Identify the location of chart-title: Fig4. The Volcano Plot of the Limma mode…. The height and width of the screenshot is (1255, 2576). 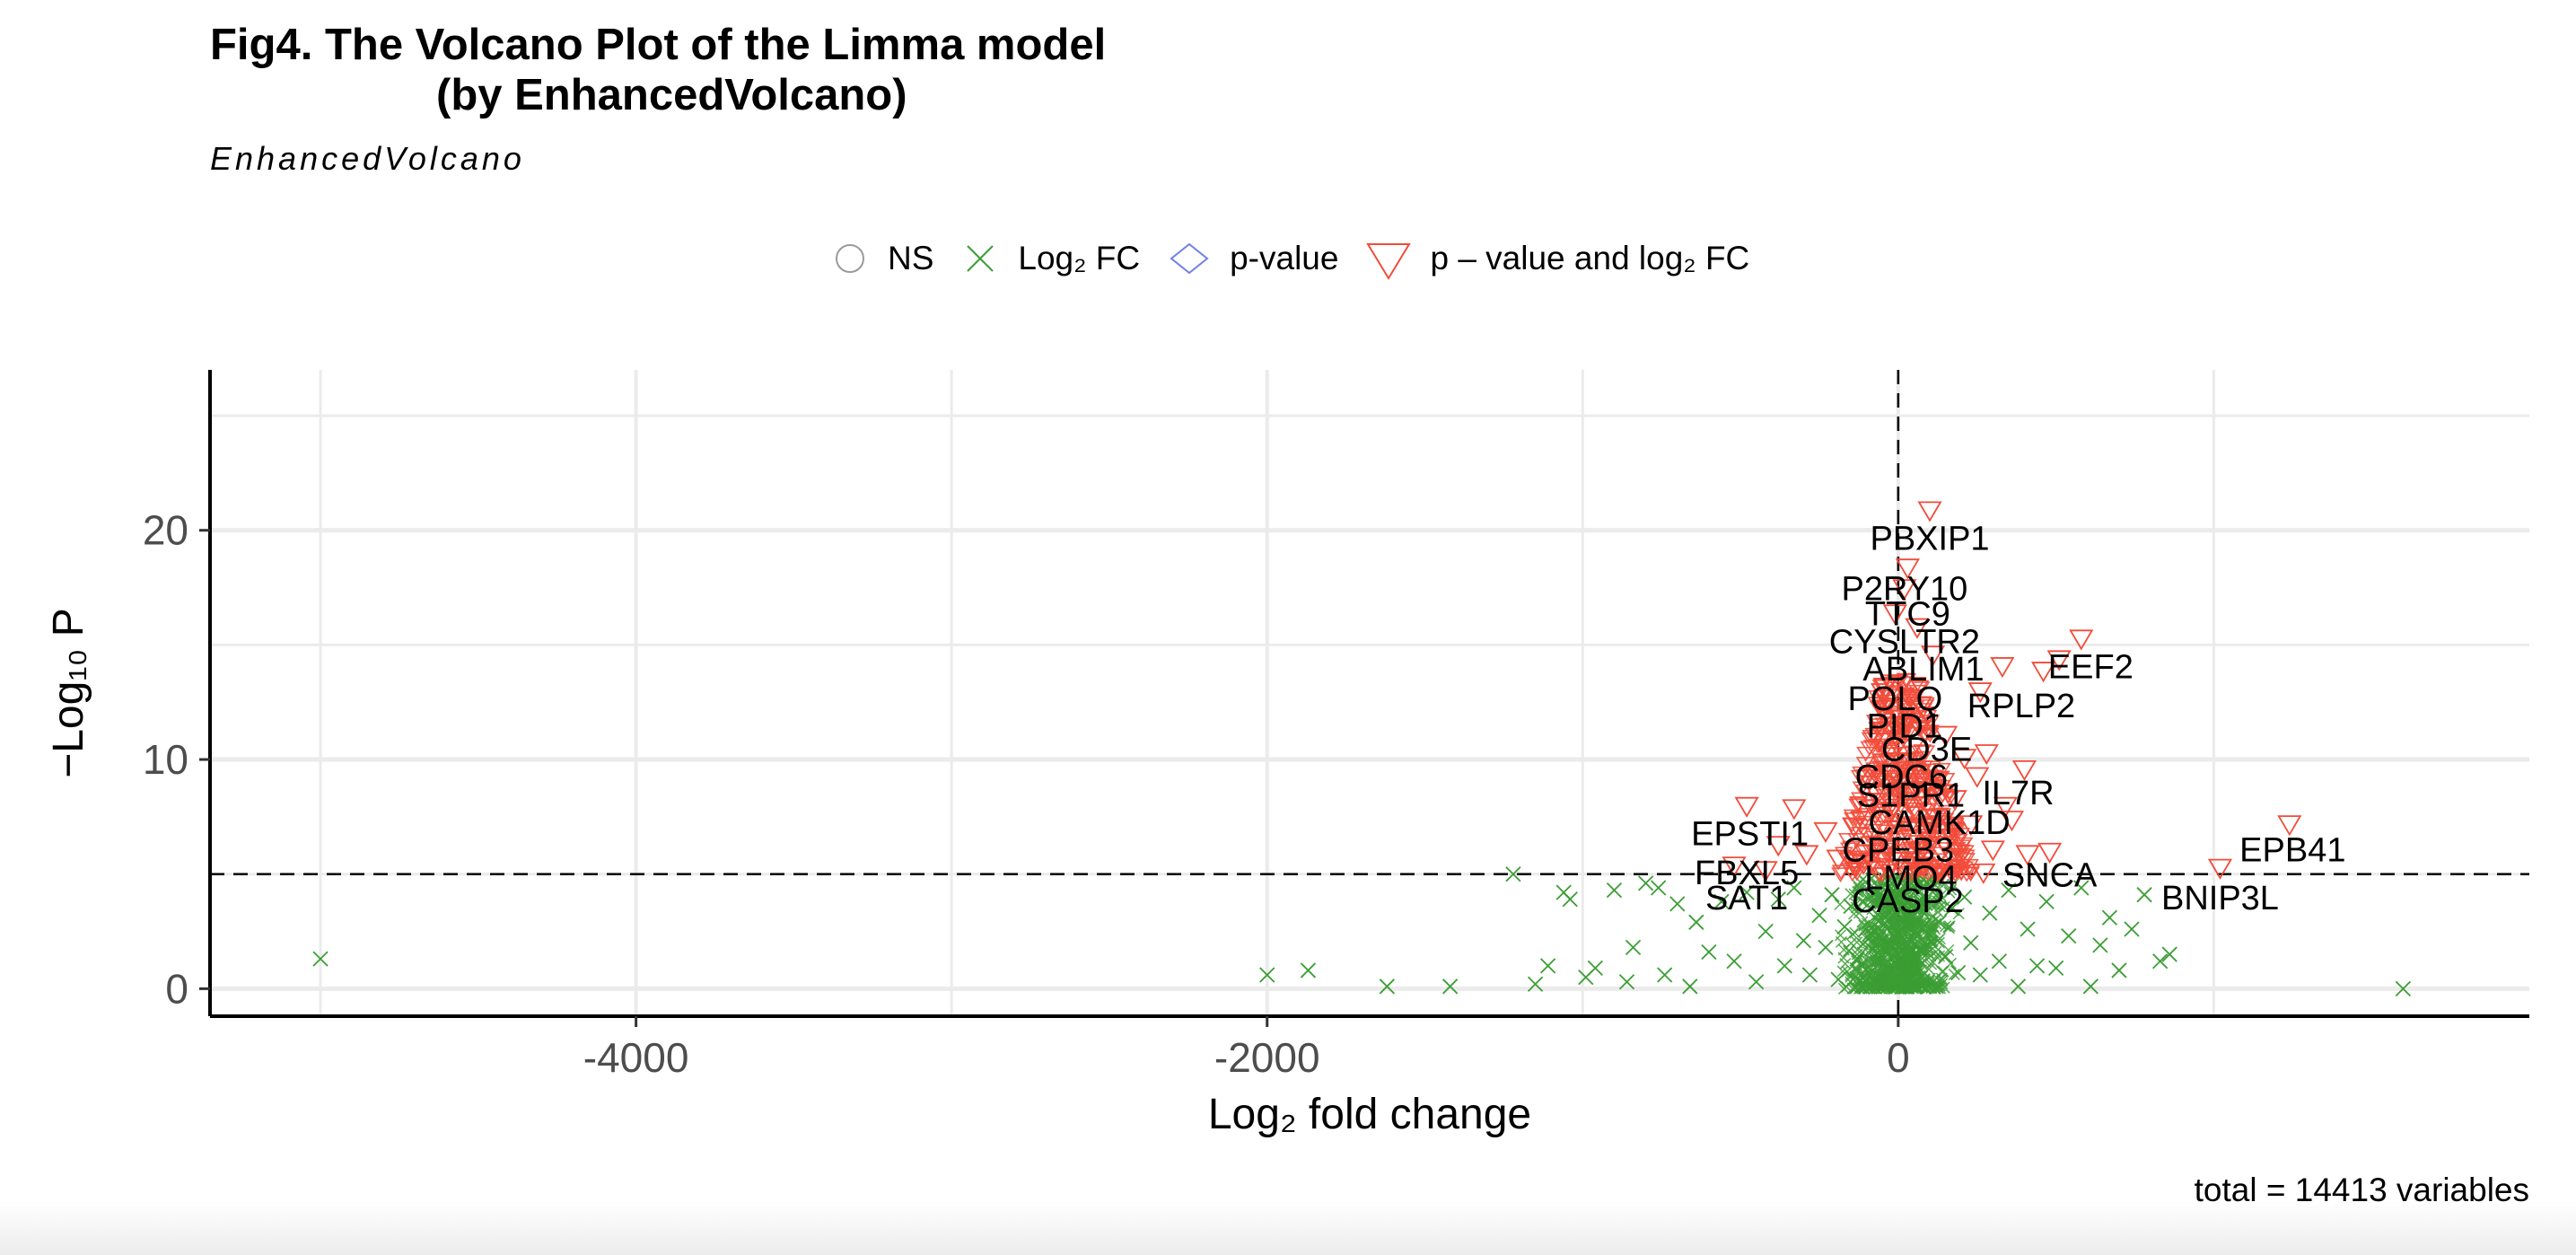
(658, 70).